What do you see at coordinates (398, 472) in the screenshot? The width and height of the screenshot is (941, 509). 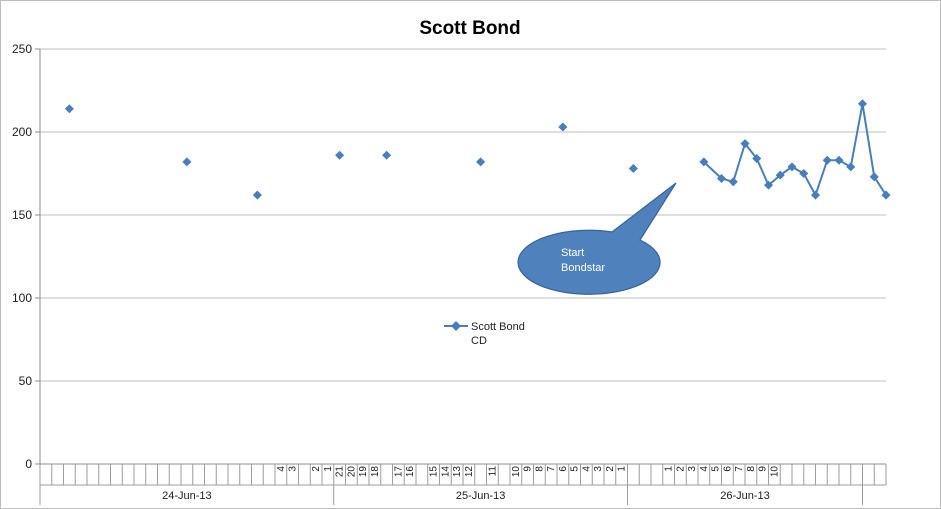 I see `x-tick-label: 17` at bounding box center [398, 472].